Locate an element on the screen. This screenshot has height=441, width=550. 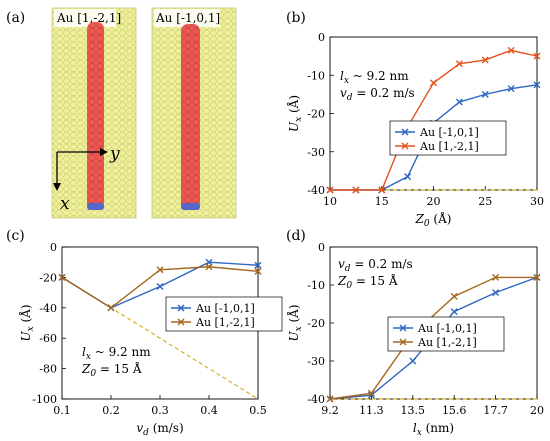
y-tick-label: -60 is located at coordinates (48, 338).